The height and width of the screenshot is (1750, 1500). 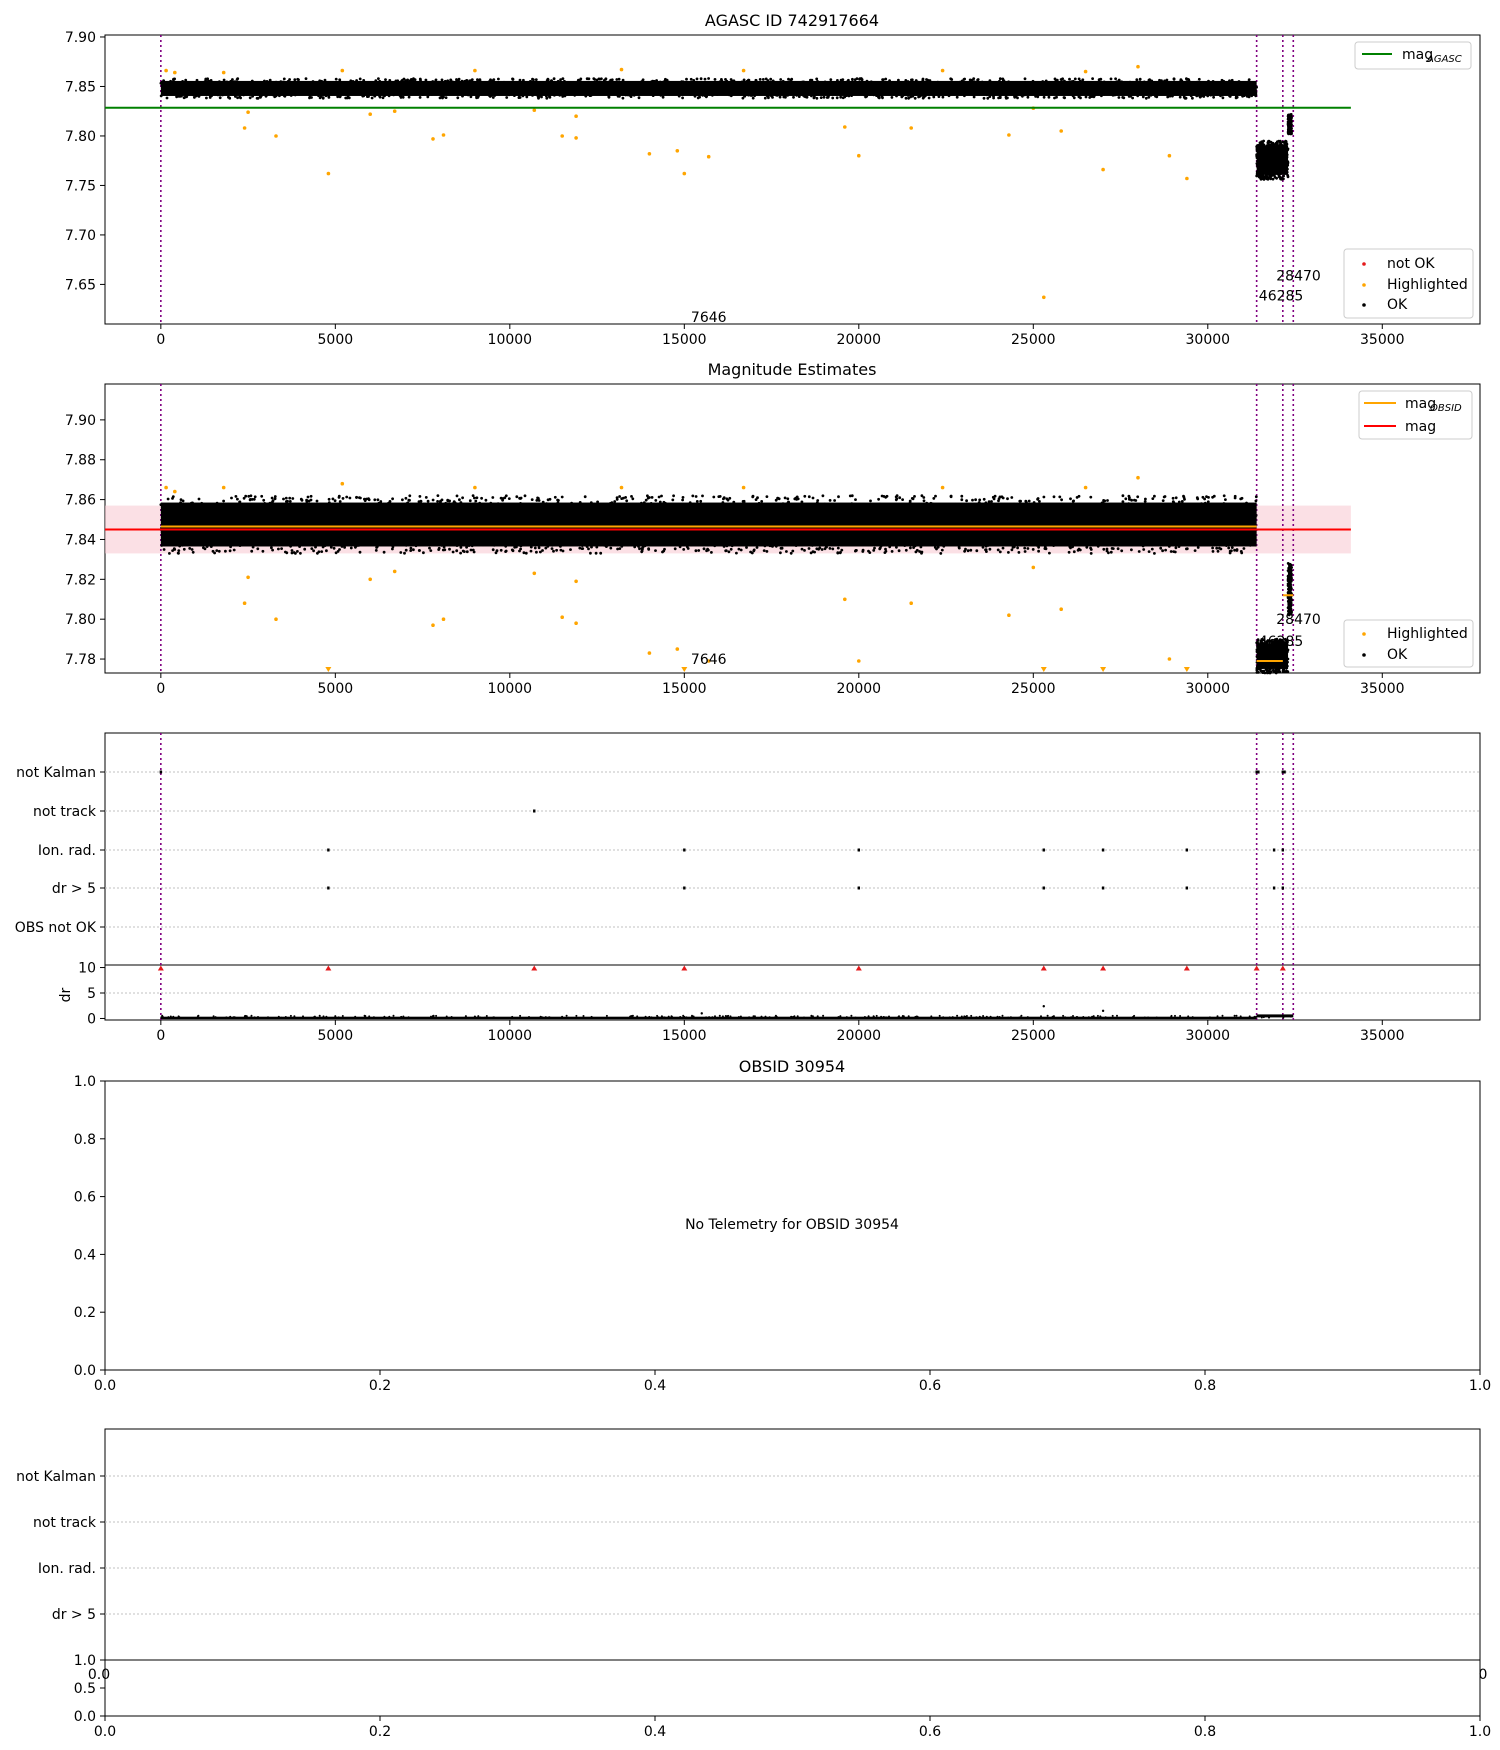 What do you see at coordinates (80, 38) in the screenshot?
I see `y-tick-label: 7.90` at bounding box center [80, 38].